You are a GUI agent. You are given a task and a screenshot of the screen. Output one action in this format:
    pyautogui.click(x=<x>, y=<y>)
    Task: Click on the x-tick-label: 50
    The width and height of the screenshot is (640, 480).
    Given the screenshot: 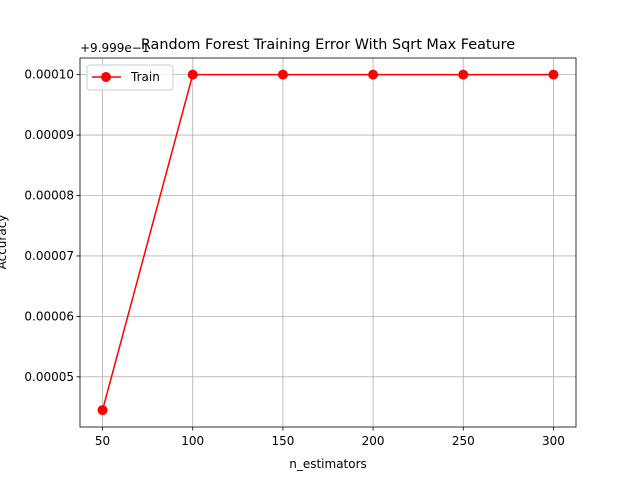 What is the action you would take?
    pyautogui.click(x=102, y=441)
    